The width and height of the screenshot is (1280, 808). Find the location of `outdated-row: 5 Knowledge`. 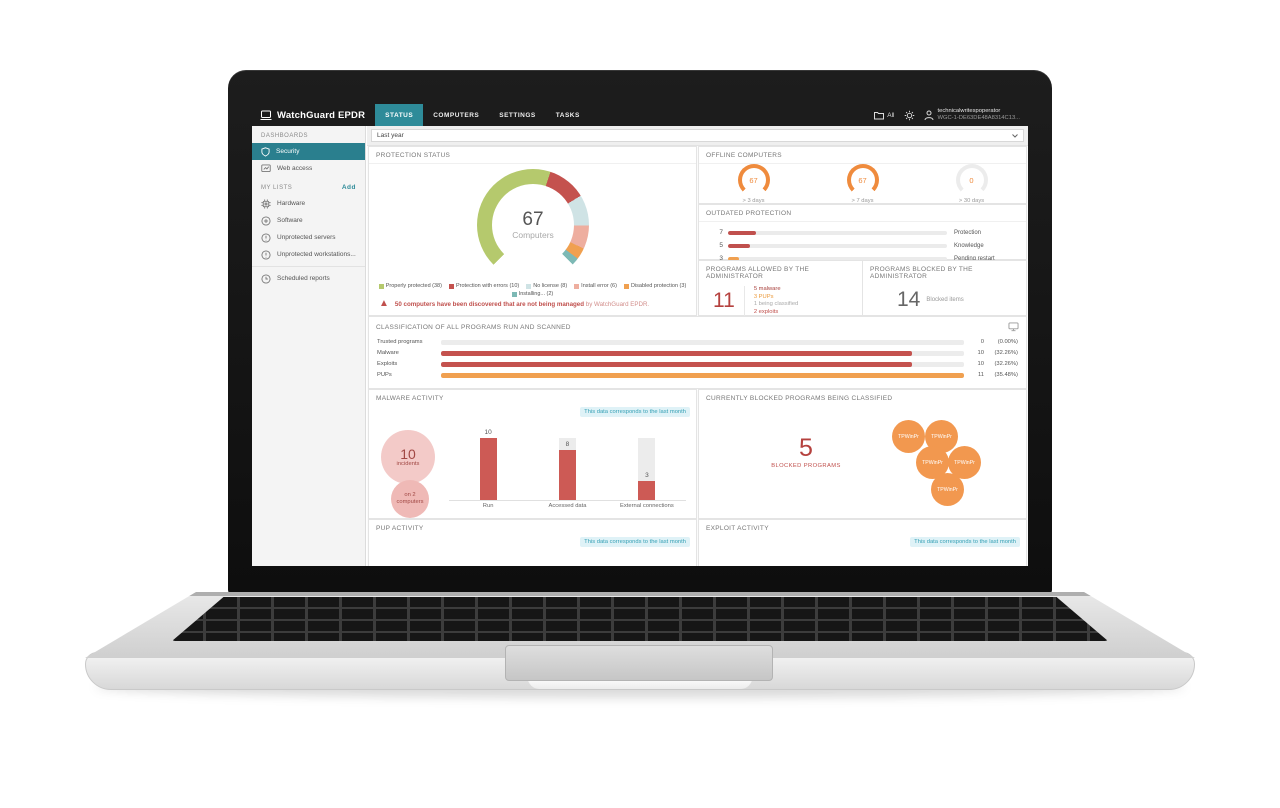

outdated-row: 5 Knowledge is located at coordinates (851, 245).